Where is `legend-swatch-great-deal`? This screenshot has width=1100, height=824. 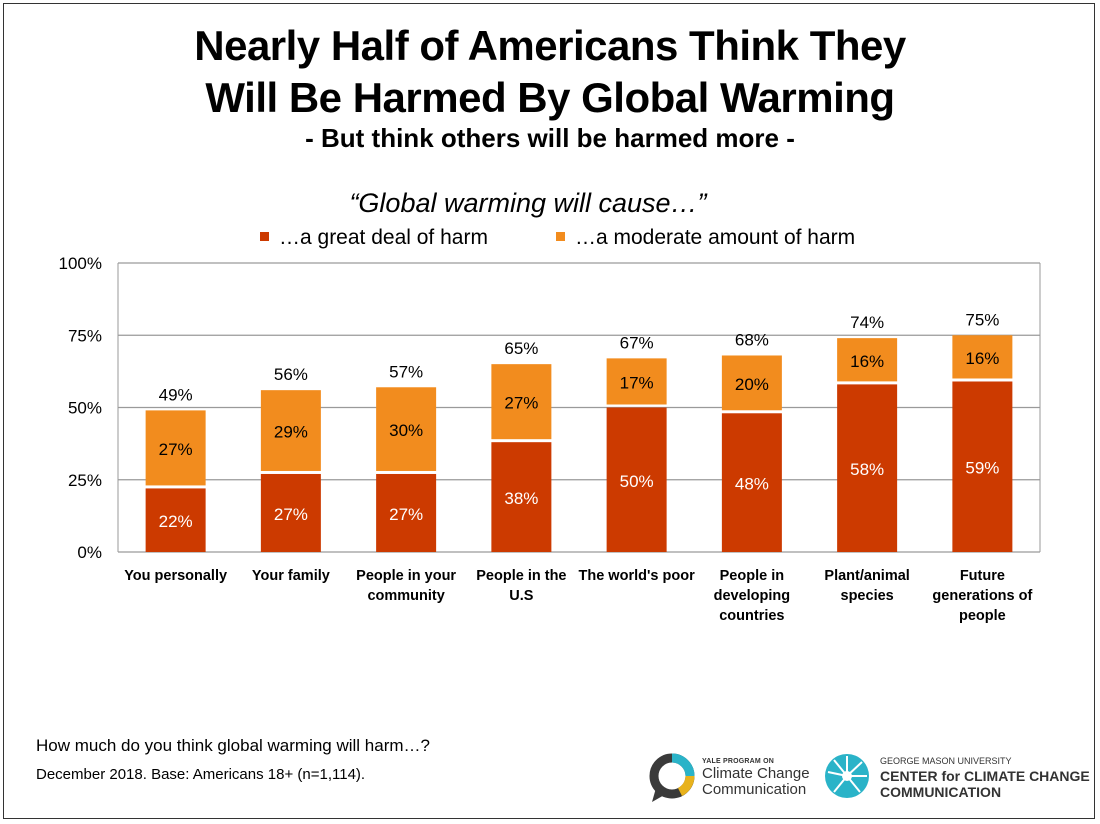
legend-swatch-great-deal is located at coordinates (264, 236).